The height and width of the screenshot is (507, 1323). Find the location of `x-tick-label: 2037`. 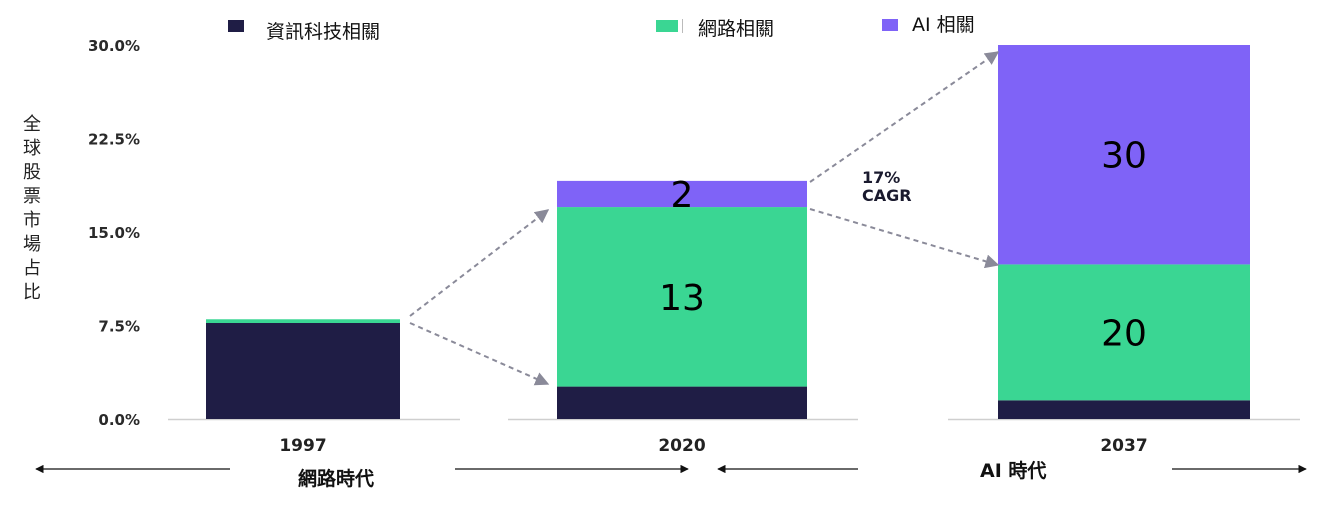

x-tick-label: 2037 is located at coordinates (1123, 446).